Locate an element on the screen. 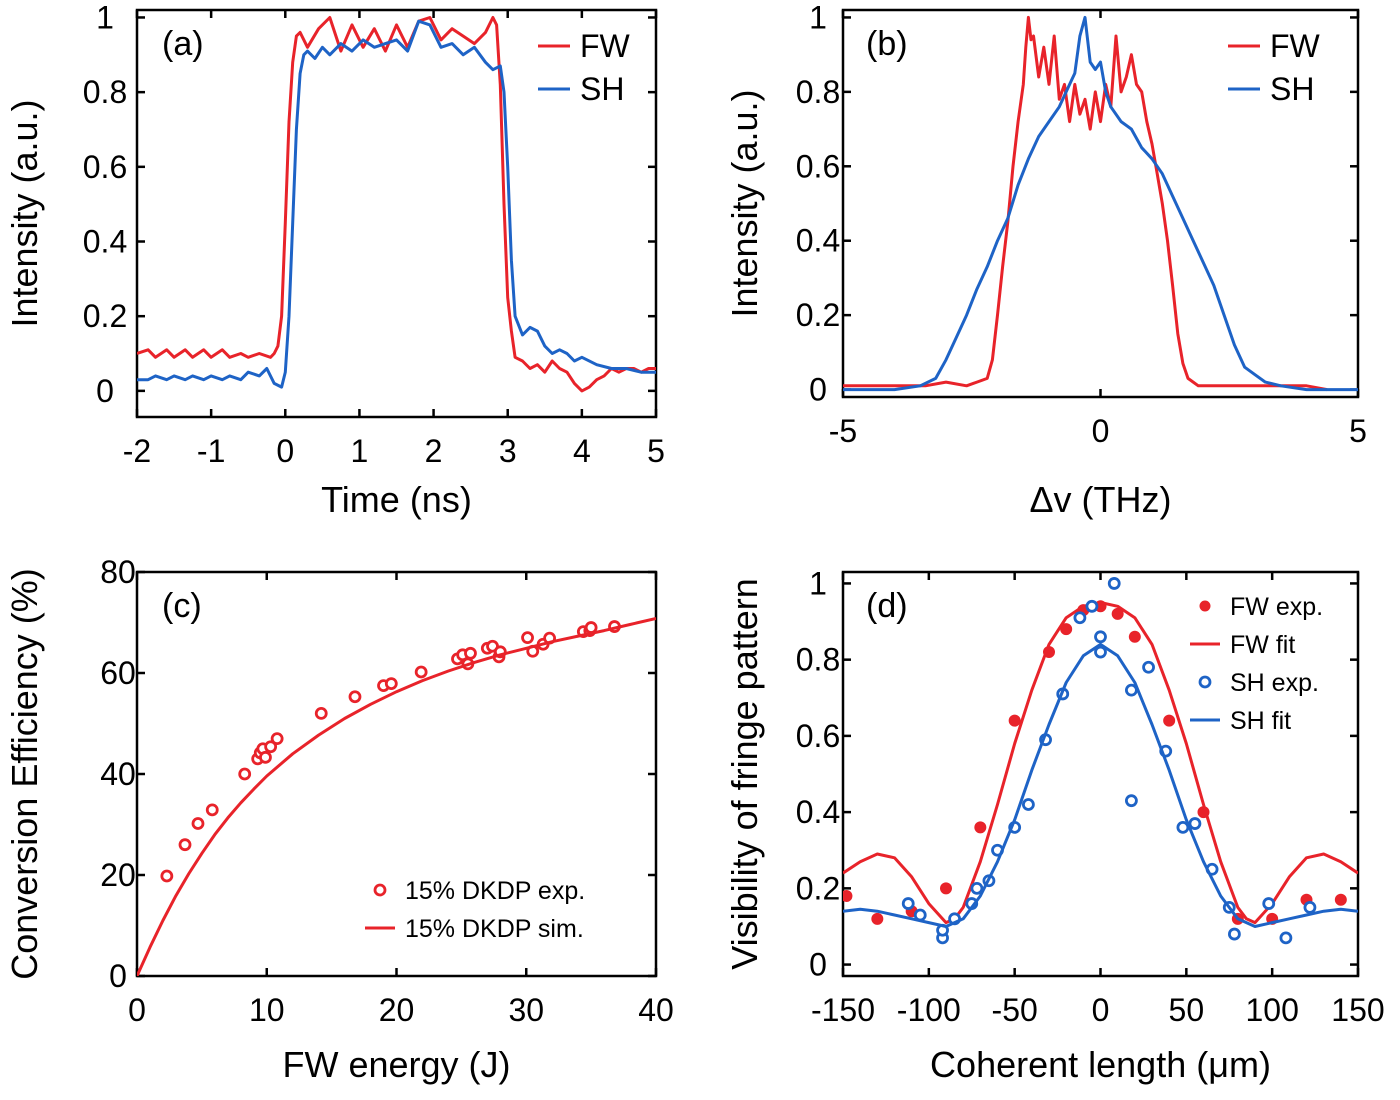  legend-label: 15% DKDP exp. is located at coordinates (495, 891).